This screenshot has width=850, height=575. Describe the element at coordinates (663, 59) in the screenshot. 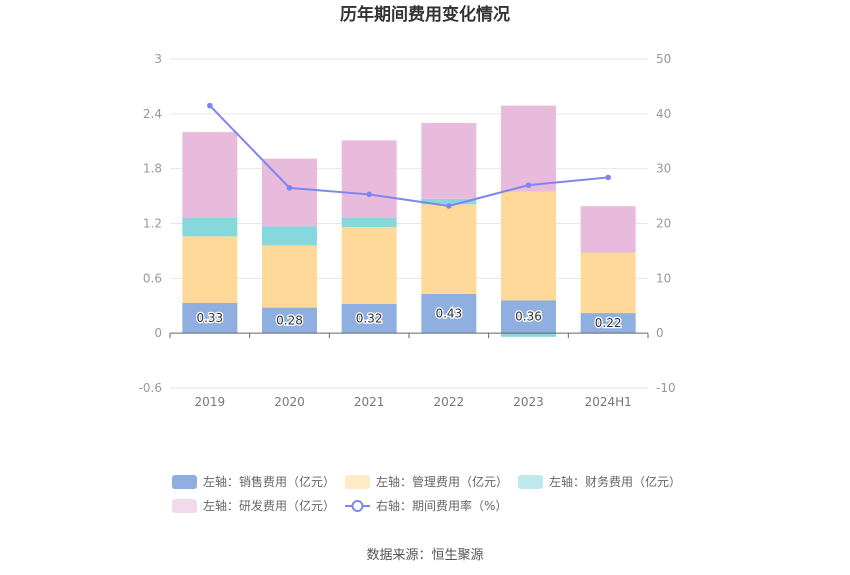

I see `y-right-tick-label: 50` at that location.